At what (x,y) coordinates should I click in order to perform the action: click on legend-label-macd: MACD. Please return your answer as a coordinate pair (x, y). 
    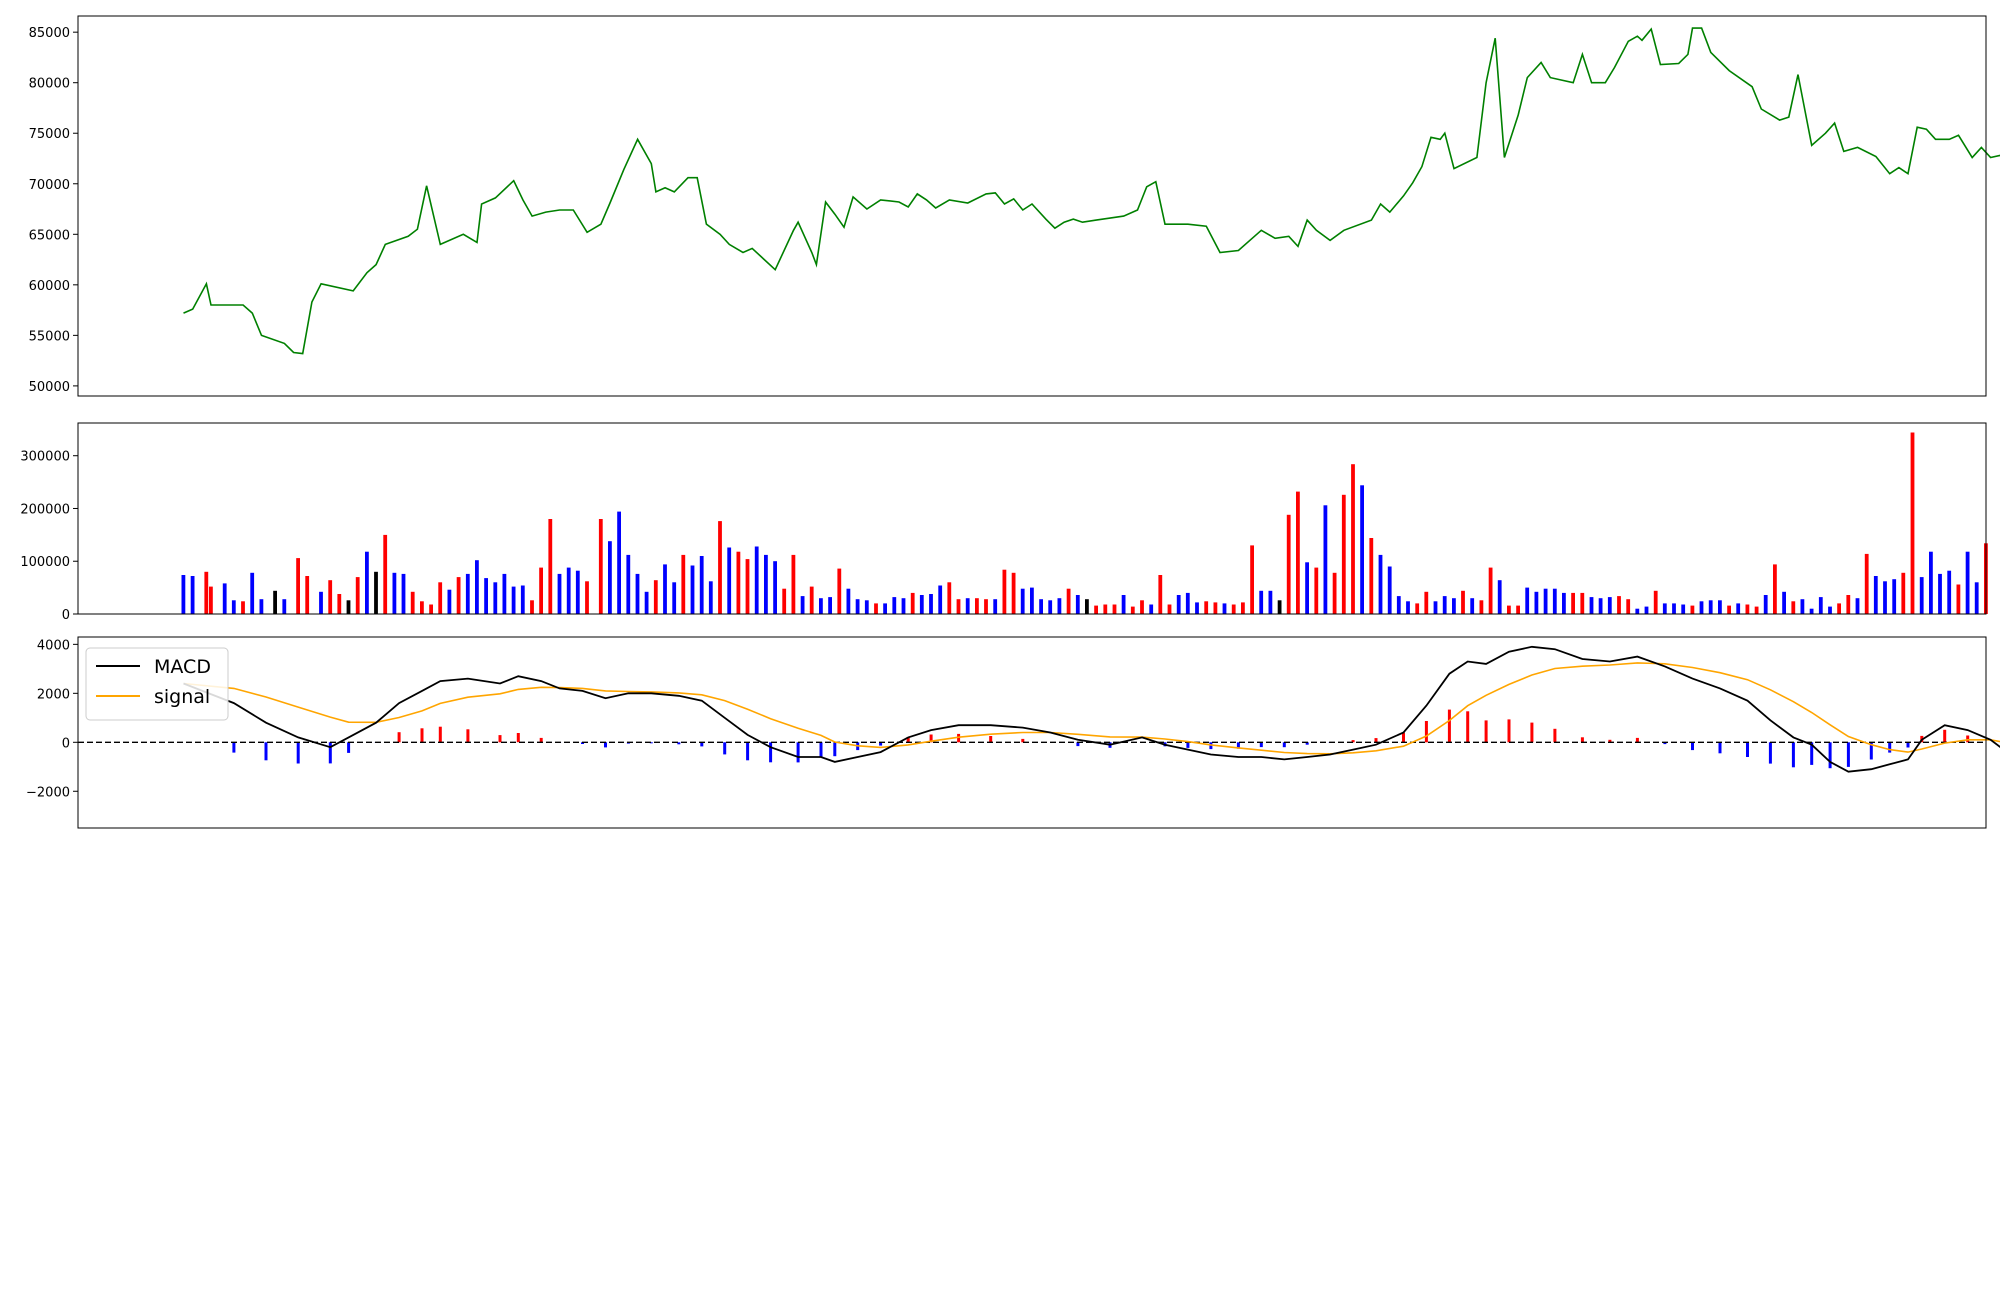
    Looking at the image, I should click on (182, 667).